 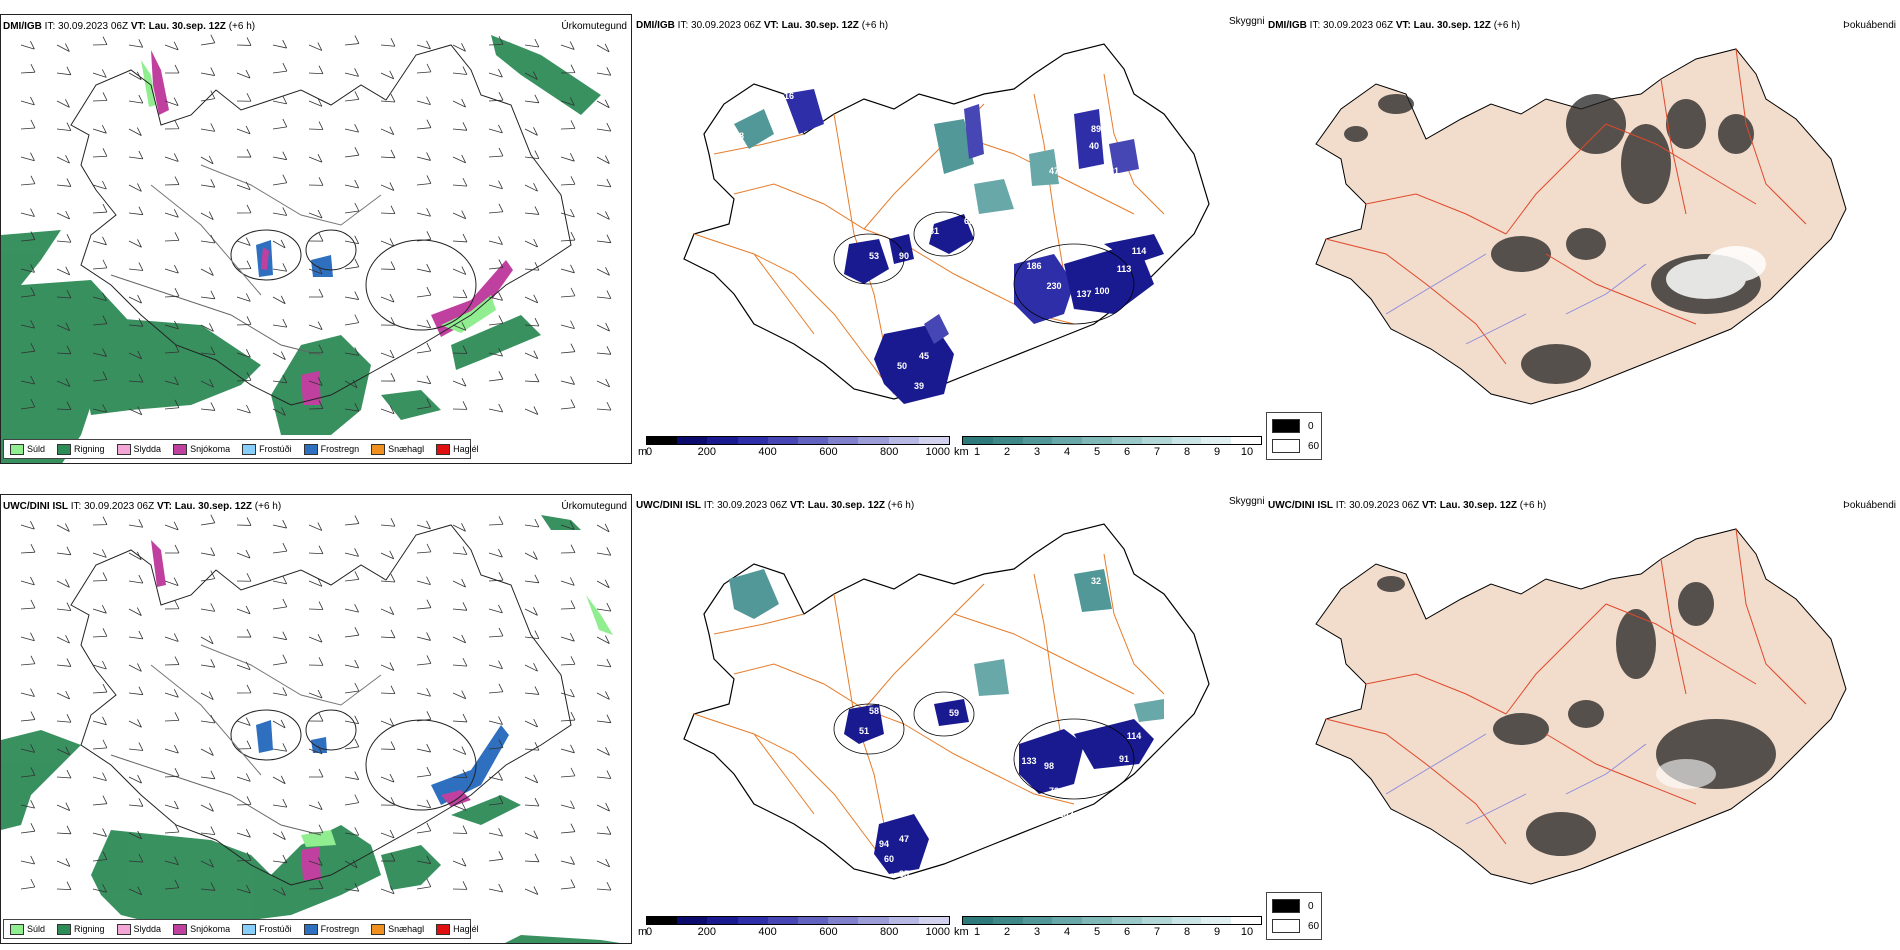 I want to click on cloud-base-label: 42, so click(x=1174, y=148).